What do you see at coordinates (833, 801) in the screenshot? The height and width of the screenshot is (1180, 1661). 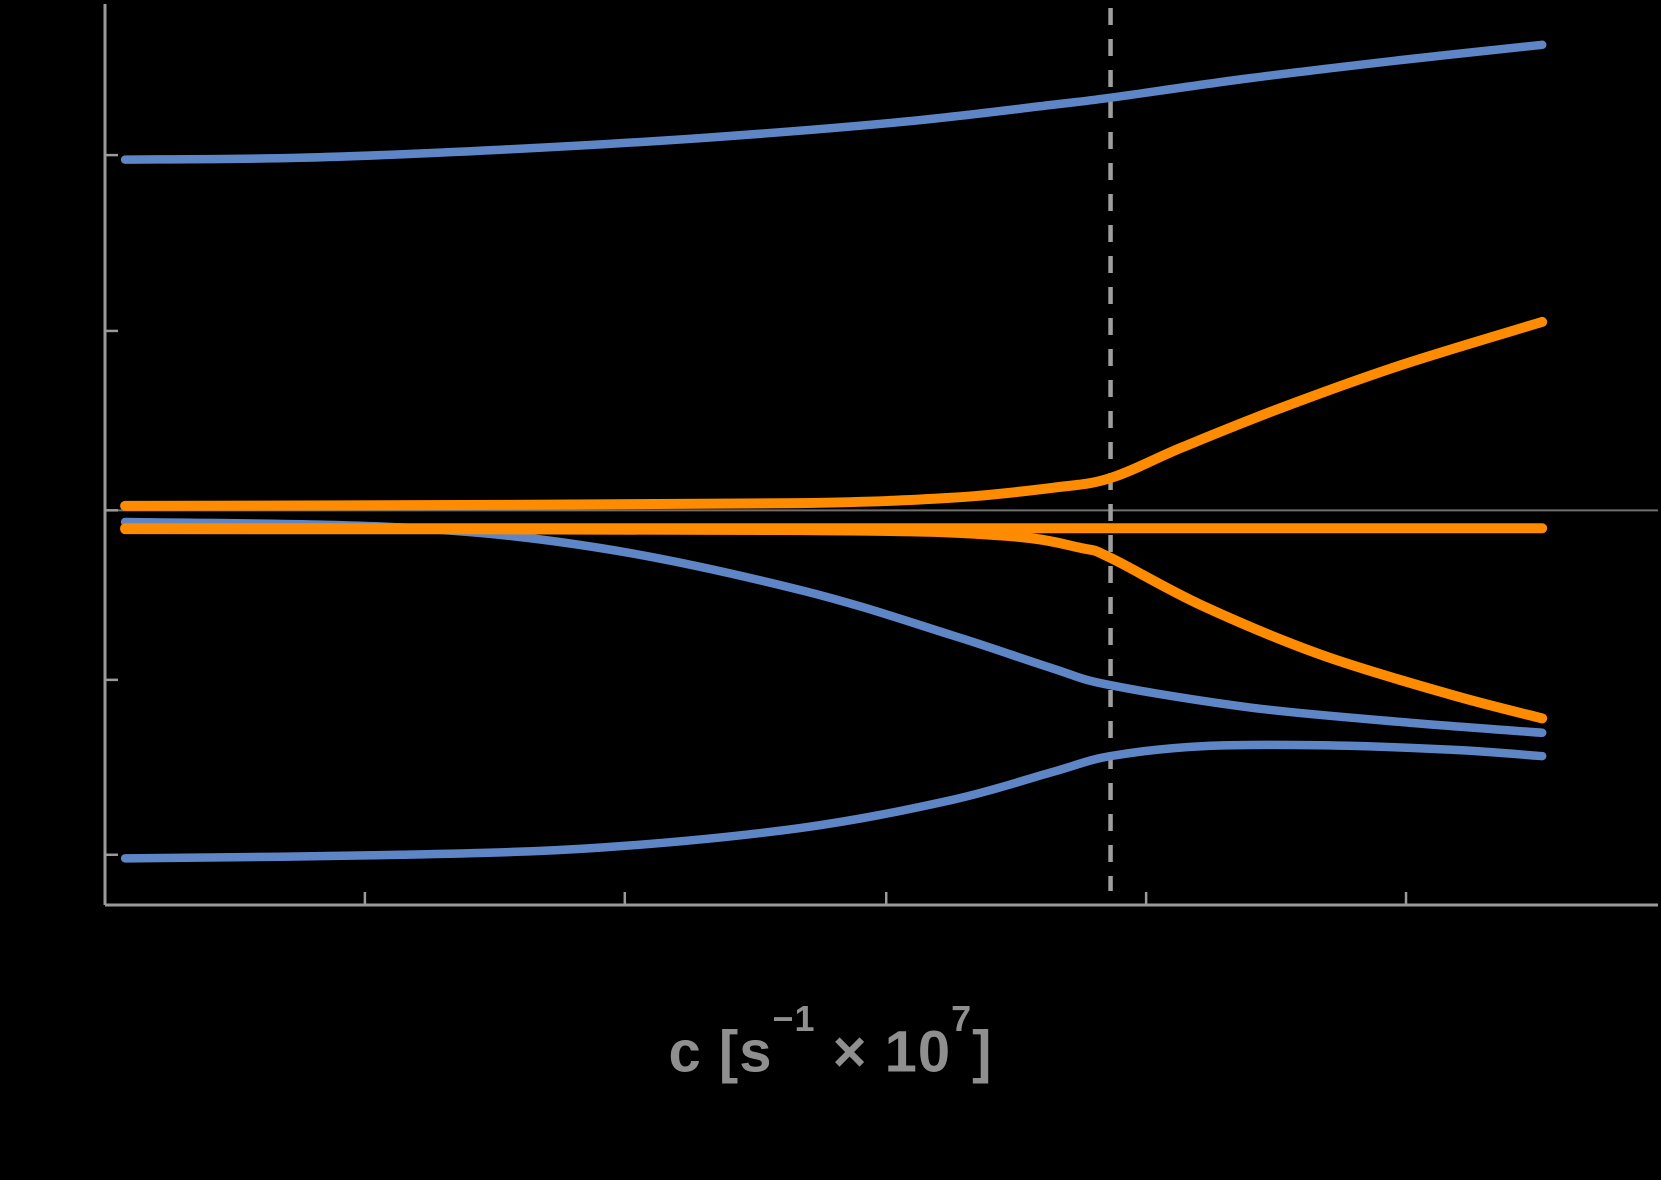 I see `series-blue-lower` at bounding box center [833, 801].